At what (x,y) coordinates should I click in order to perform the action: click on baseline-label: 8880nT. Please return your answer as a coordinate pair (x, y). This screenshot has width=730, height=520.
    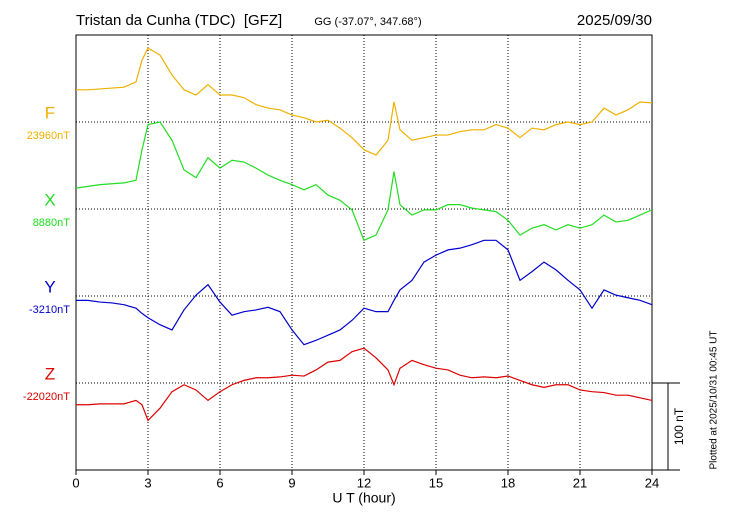
    Looking at the image, I should click on (52, 223).